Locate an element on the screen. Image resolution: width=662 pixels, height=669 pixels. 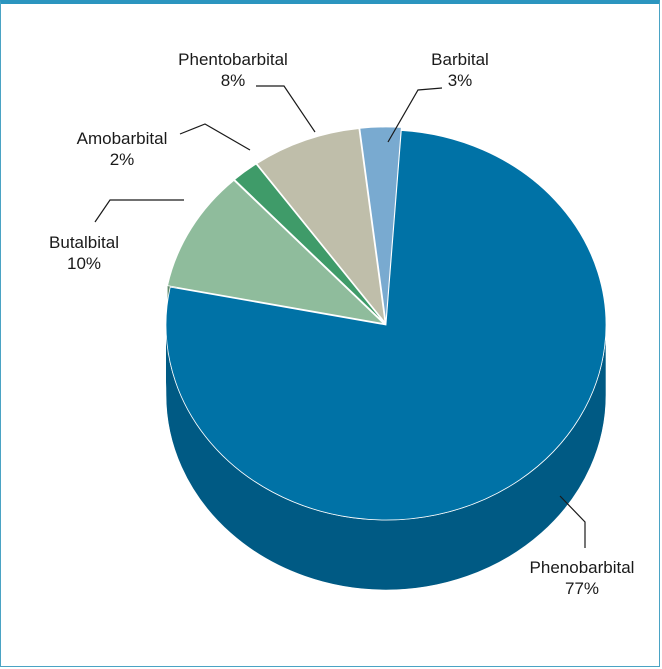
leader-barbital is located at coordinates (415, 115).